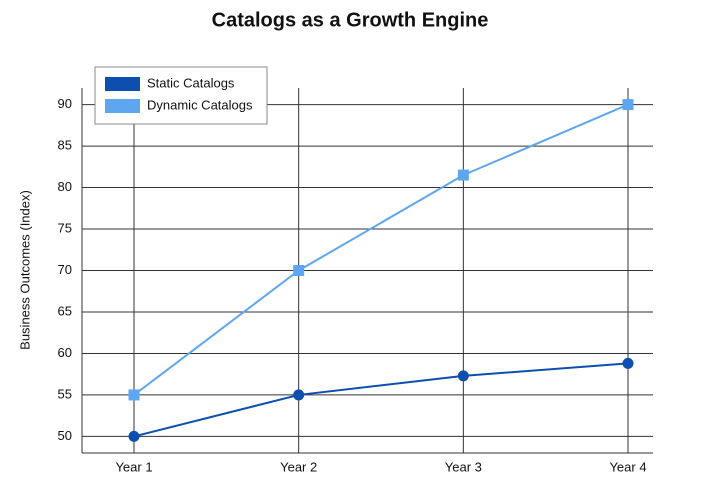  I want to click on x-tick-label: Year 2, so click(298, 466).